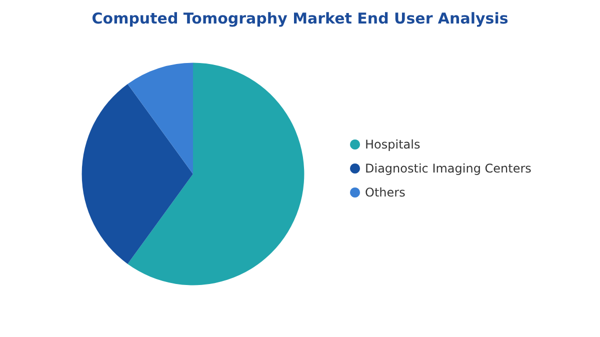 The width and height of the screenshot is (600, 337). What do you see at coordinates (448, 169) in the screenshot?
I see `legend-label: Diagnostic Imaging Centers` at bounding box center [448, 169].